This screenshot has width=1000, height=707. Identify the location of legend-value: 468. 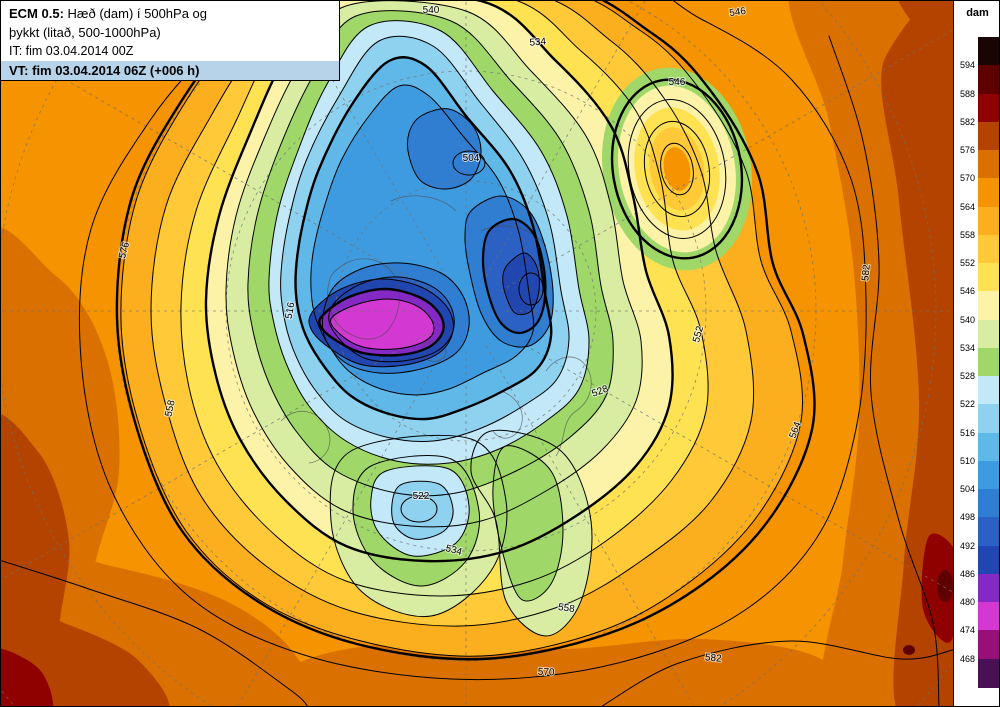
(967, 658).